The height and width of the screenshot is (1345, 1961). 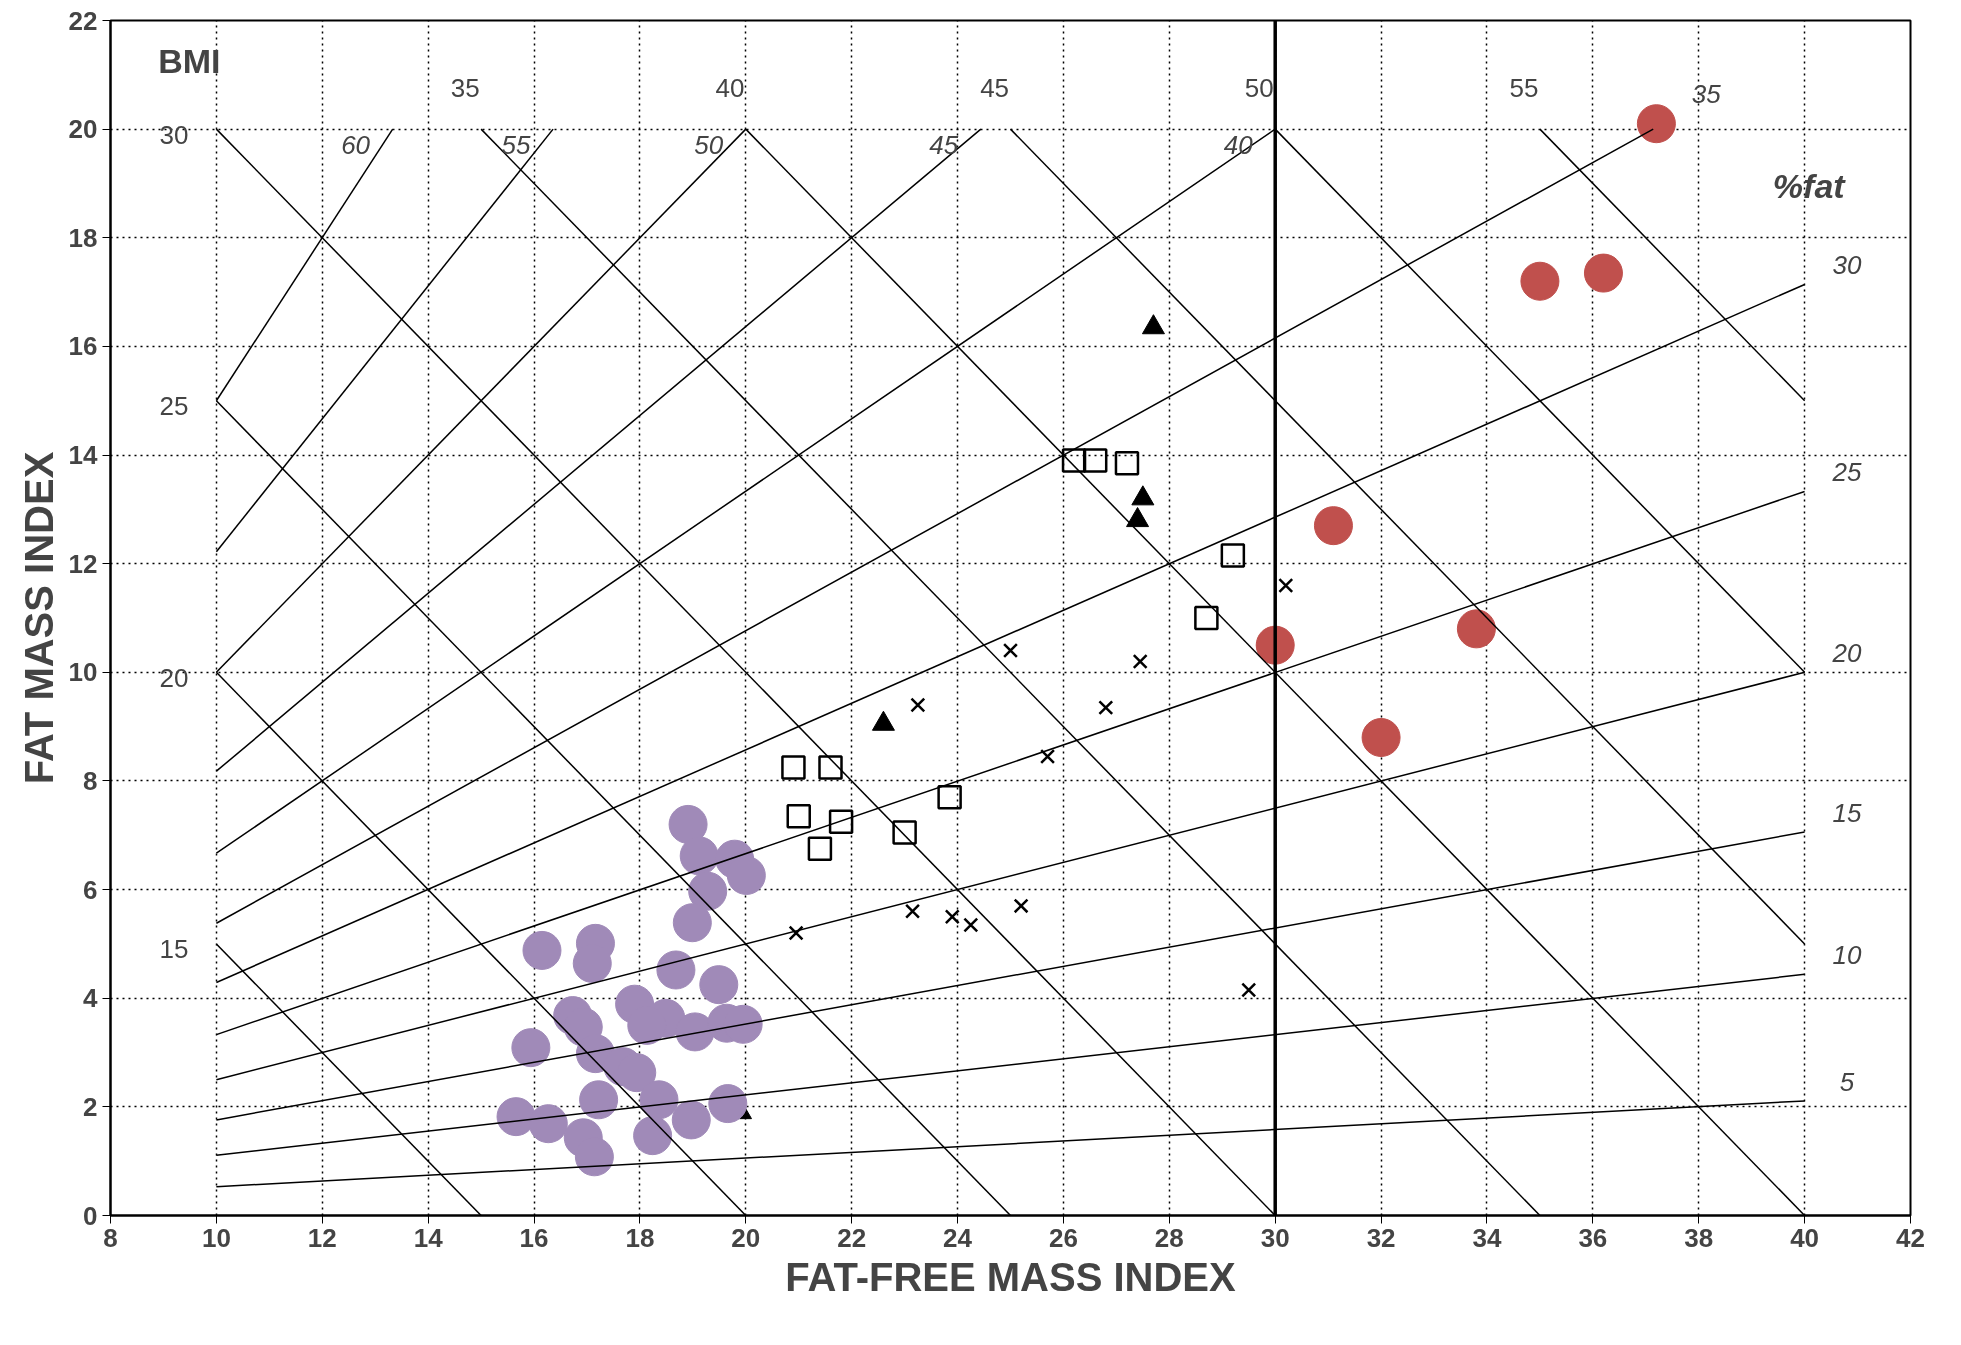 What do you see at coordinates (1275, 1237) in the screenshot?
I see `x-tick-label: 30` at bounding box center [1275, 1237].